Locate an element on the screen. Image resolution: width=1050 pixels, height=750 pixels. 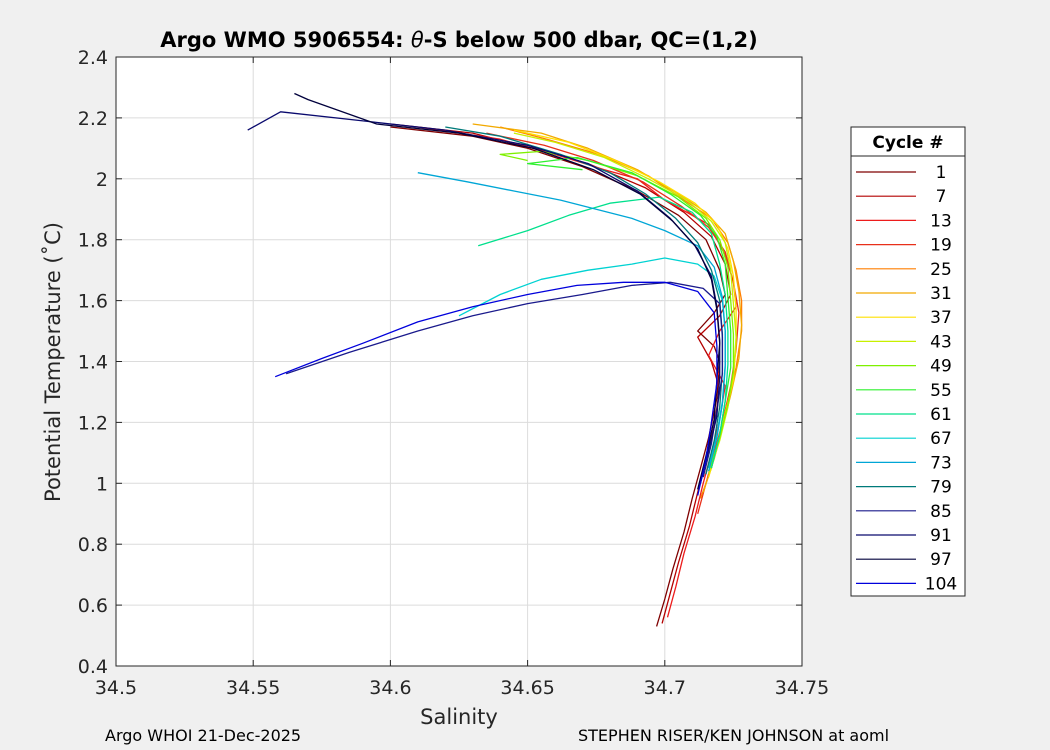
y-axis-label: Potential Temperature (˚C) is located at coordinates (53, 362).